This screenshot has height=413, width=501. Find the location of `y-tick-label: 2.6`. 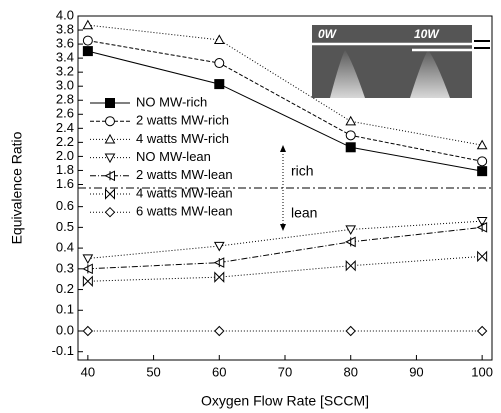

y-tick-label: 2.6 is located at coordinates (65, 113).